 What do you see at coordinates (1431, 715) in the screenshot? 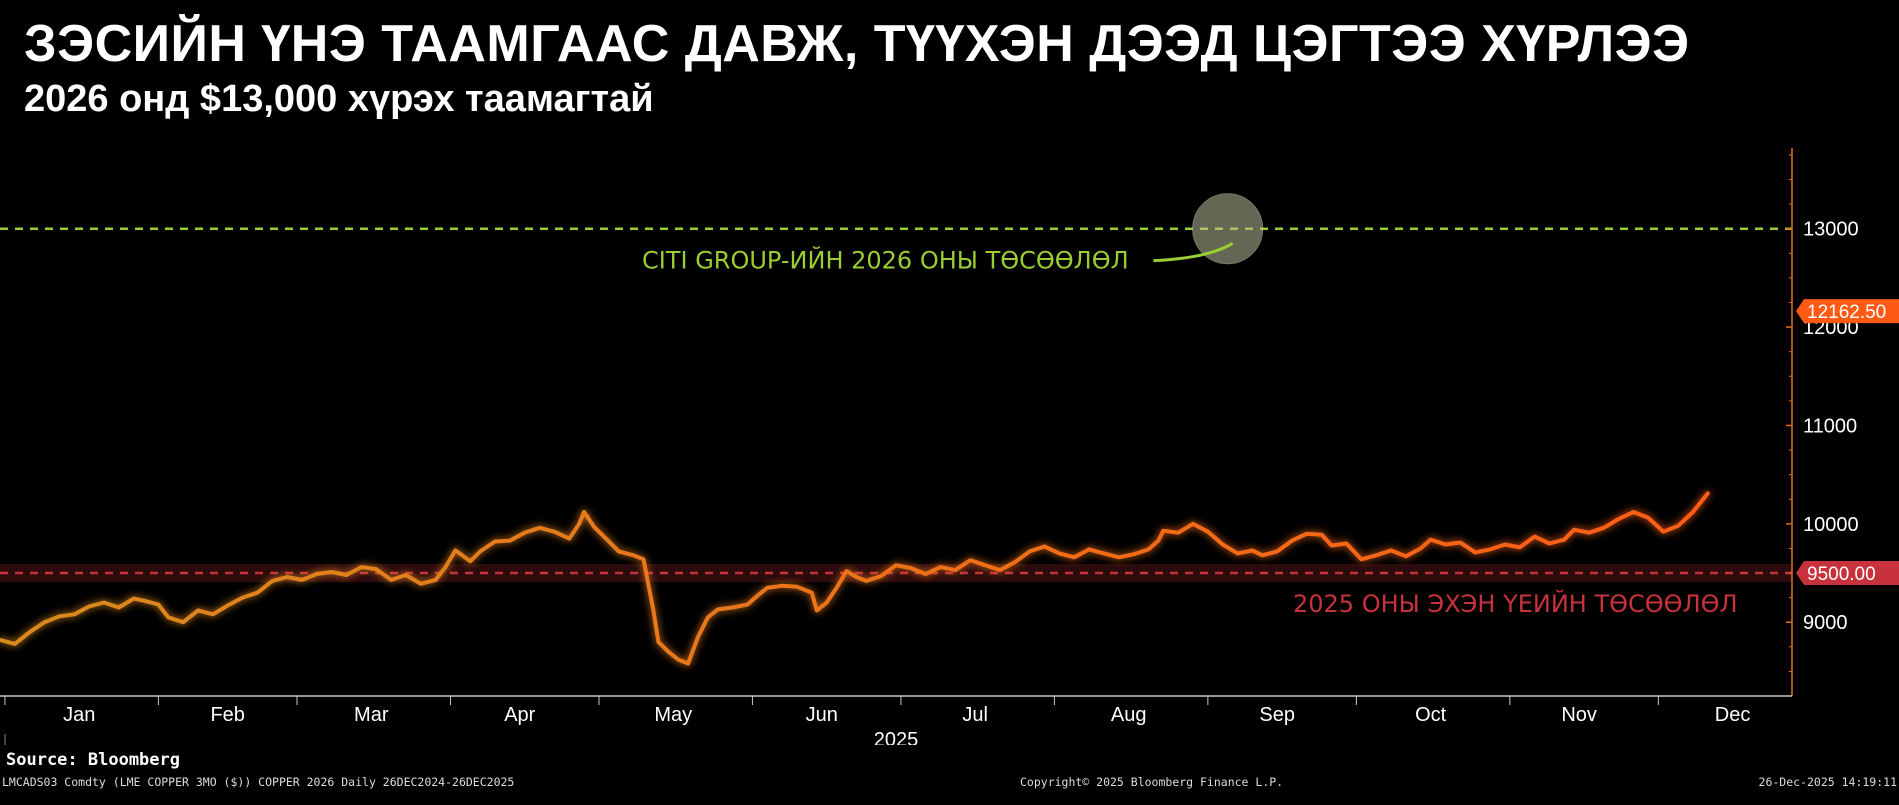
I see `x-tick-label: Oct` at bounding box center [1431, 715].